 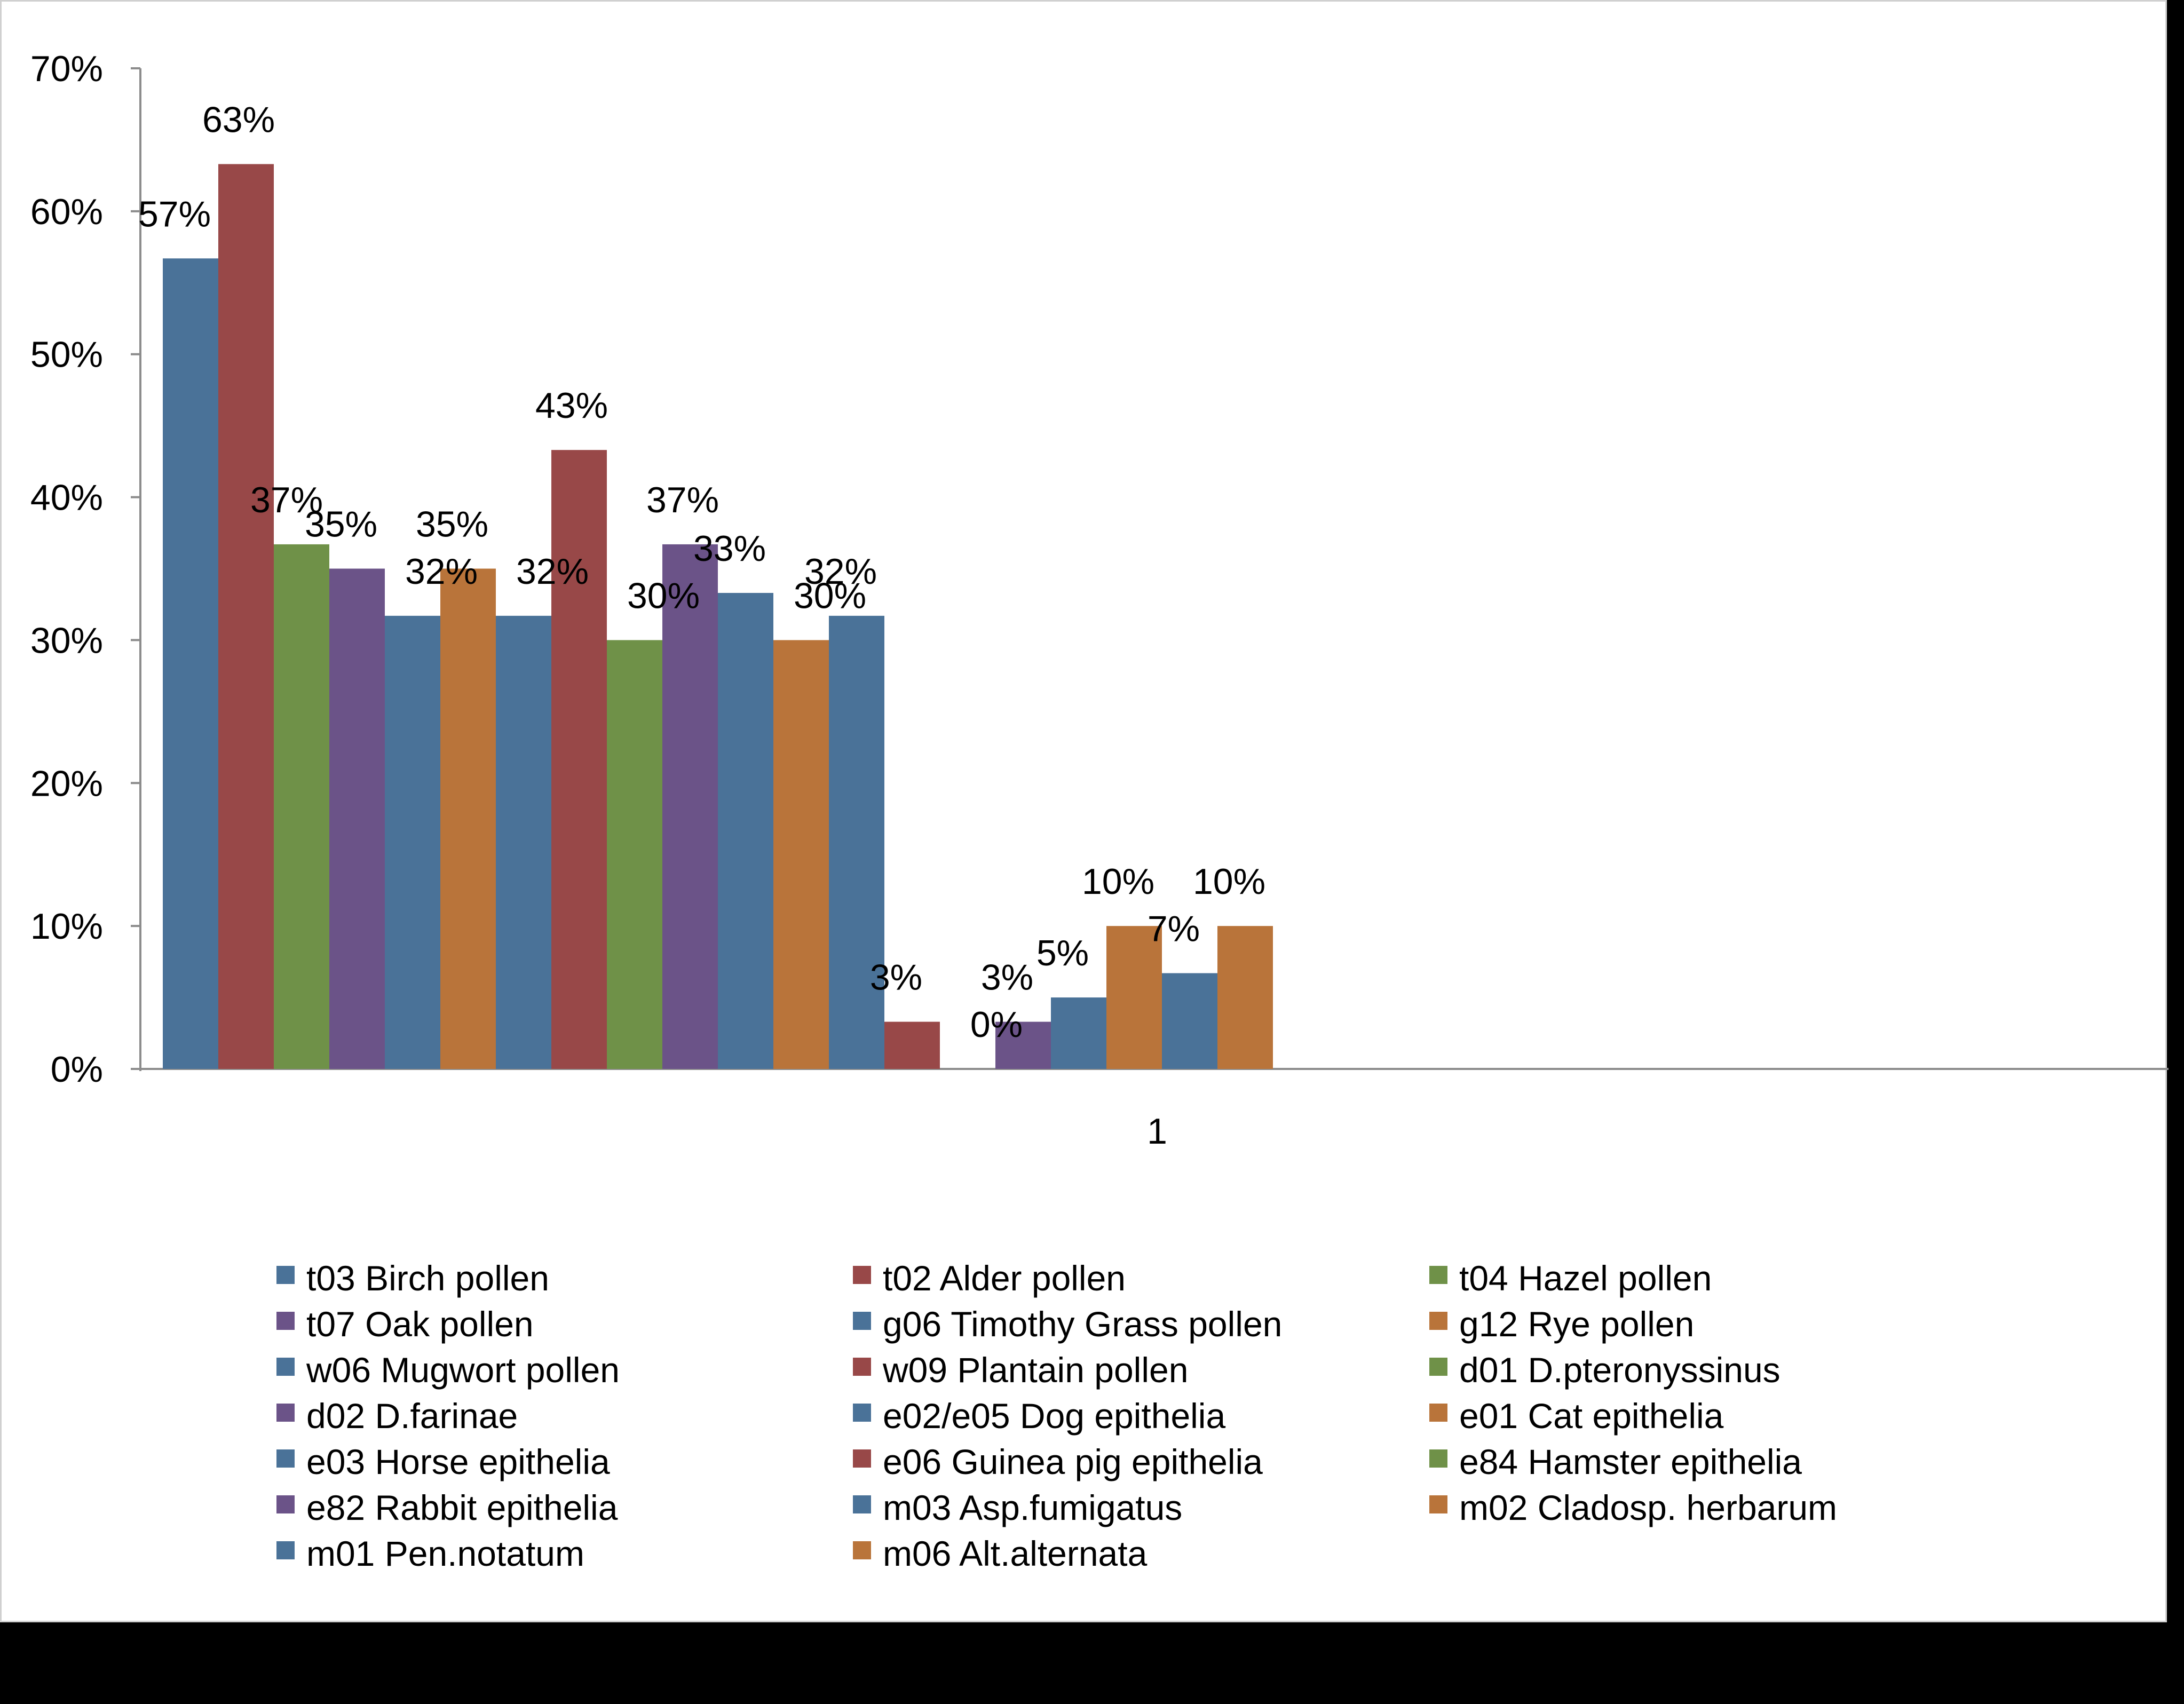 What do you see at coordinates (1015, 1554) in the screenshot?
I see `legend-label: m06 Alt.alternata` at bounding box center [1015, 1554].